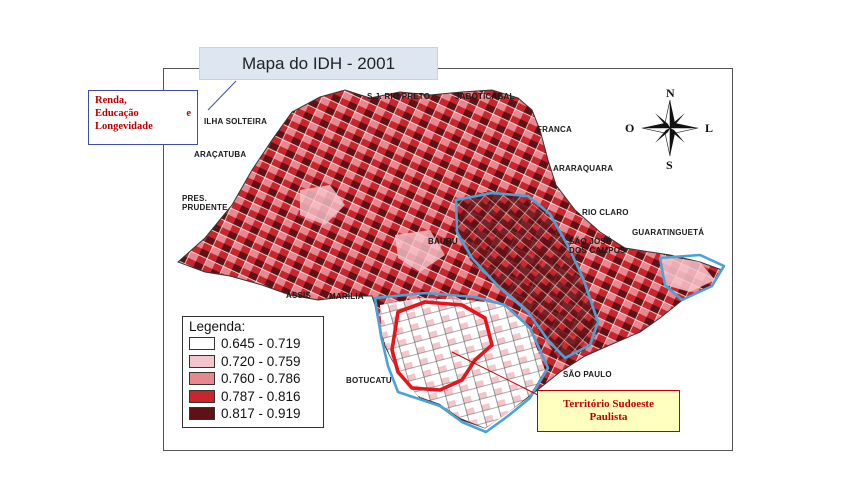 Image resolution: width=851 pixels, height=483 pixels. Describe the element at coordinates (670, 93) in the screenshot. I see `compass-north: N` at that location.